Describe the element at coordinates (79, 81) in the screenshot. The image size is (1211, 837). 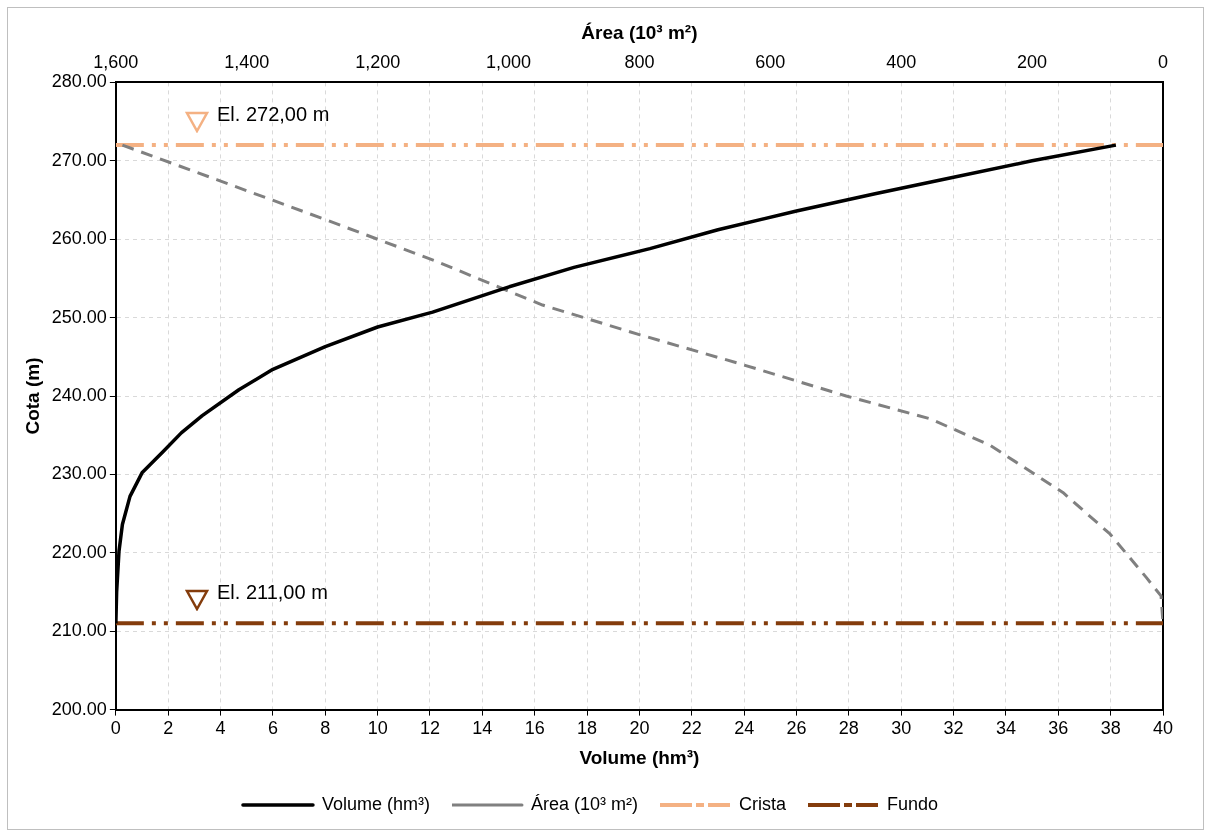
I see `y-tick-label: 280.00` at that location.